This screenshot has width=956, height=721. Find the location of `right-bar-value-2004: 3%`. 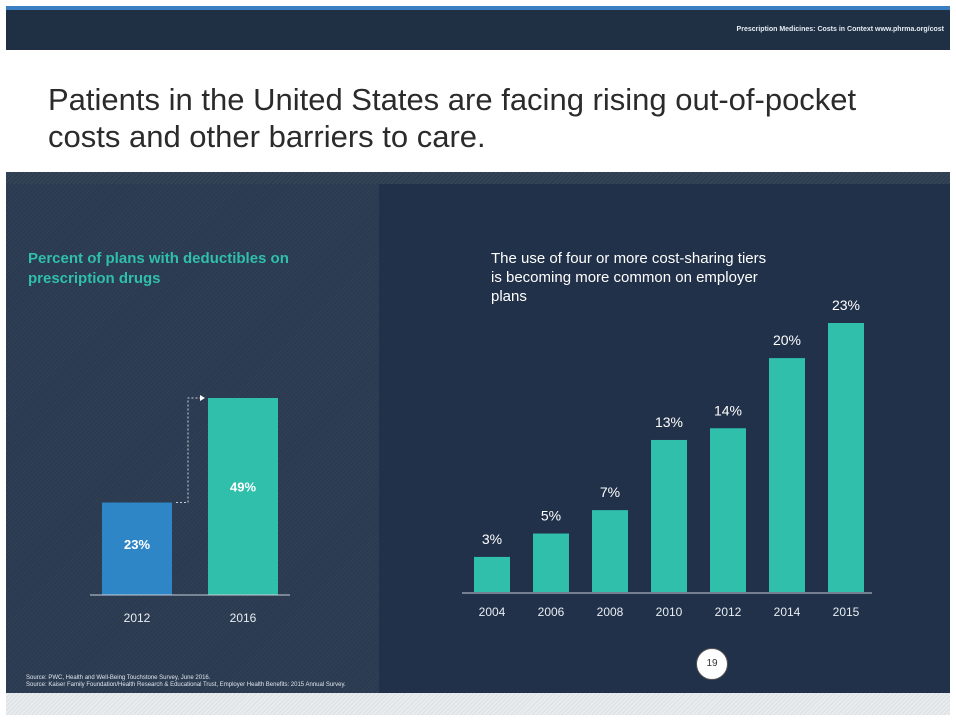

right-bar-value-2004: 3% is located at coordinates (492, 539).